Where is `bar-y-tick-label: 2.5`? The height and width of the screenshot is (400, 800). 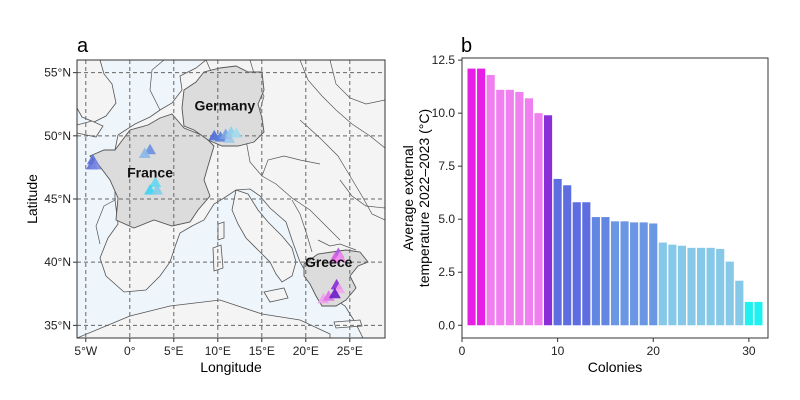
bar-y-tick-label: 2.5 is located at coordinates (446, 272).